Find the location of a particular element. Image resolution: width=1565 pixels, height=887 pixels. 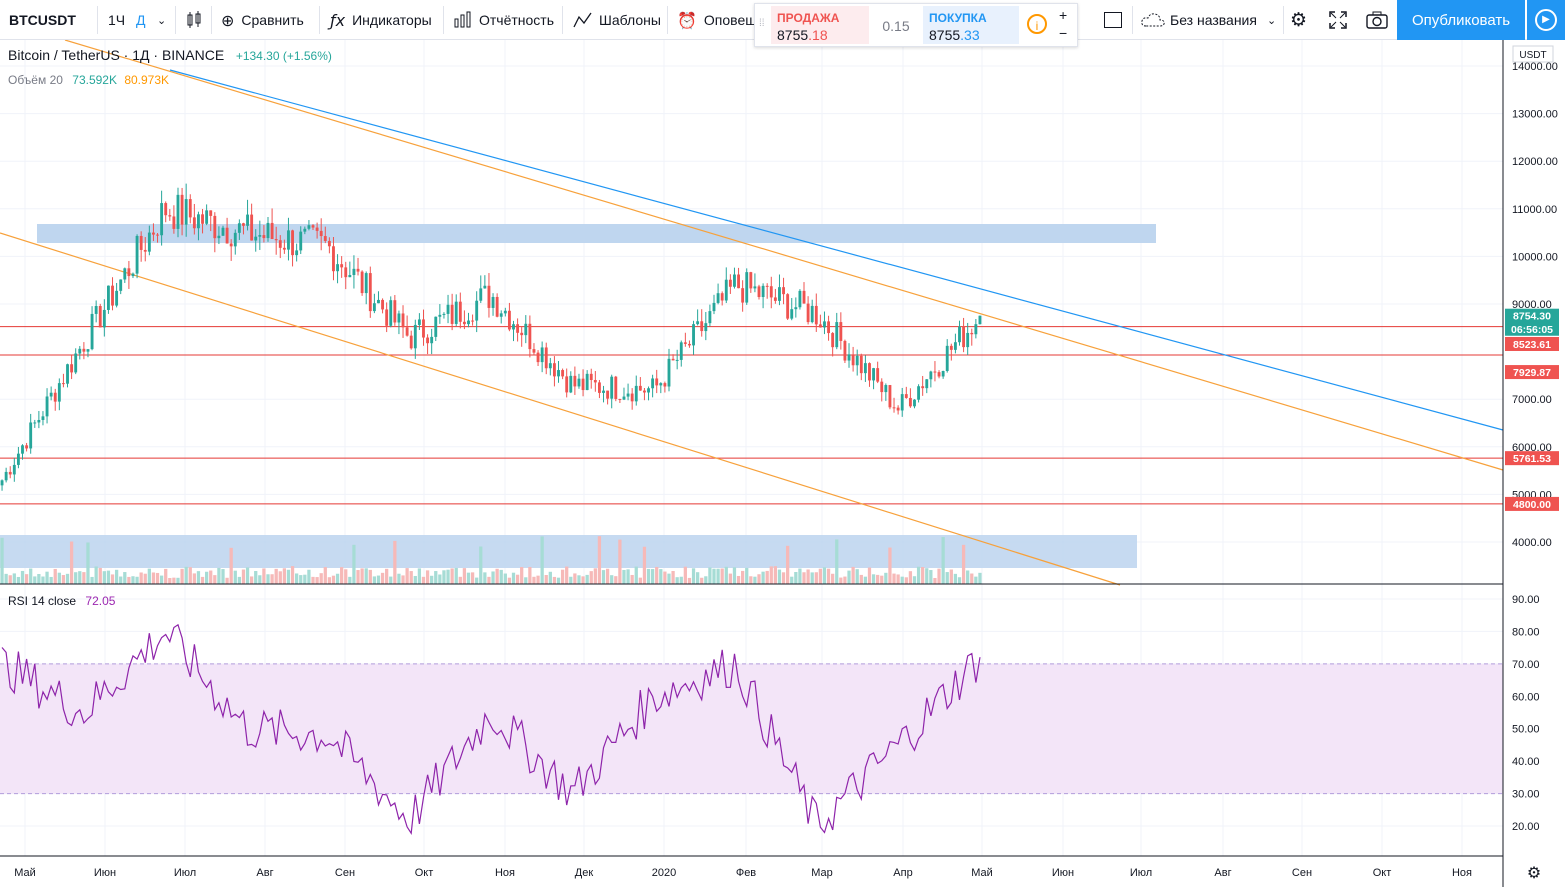

compare-button: ⊕ Сравнить is located at coordinates (262, 20).